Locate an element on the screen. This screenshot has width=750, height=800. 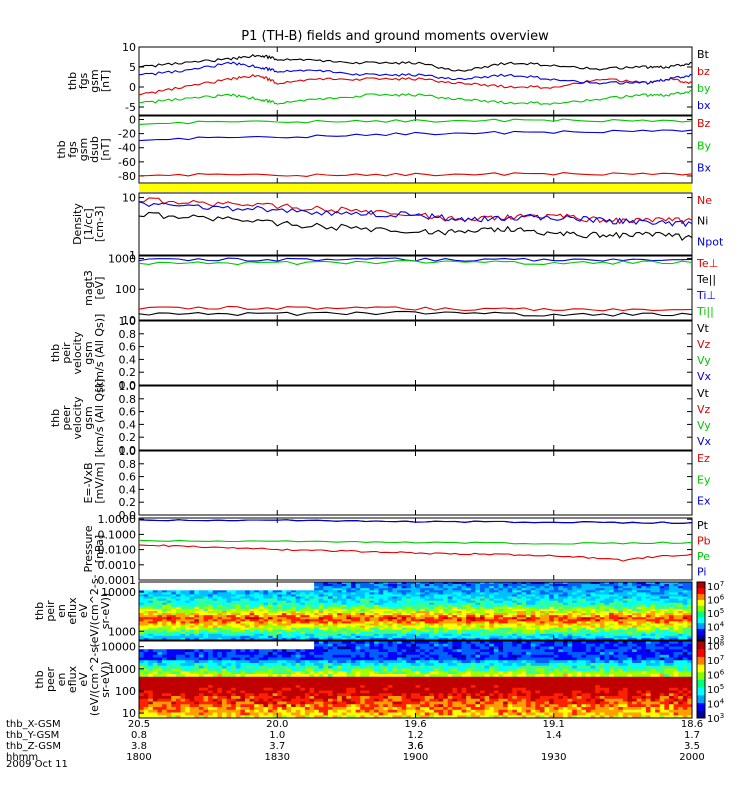
y-tick-label: 10 is located at coordinates (129, 198).